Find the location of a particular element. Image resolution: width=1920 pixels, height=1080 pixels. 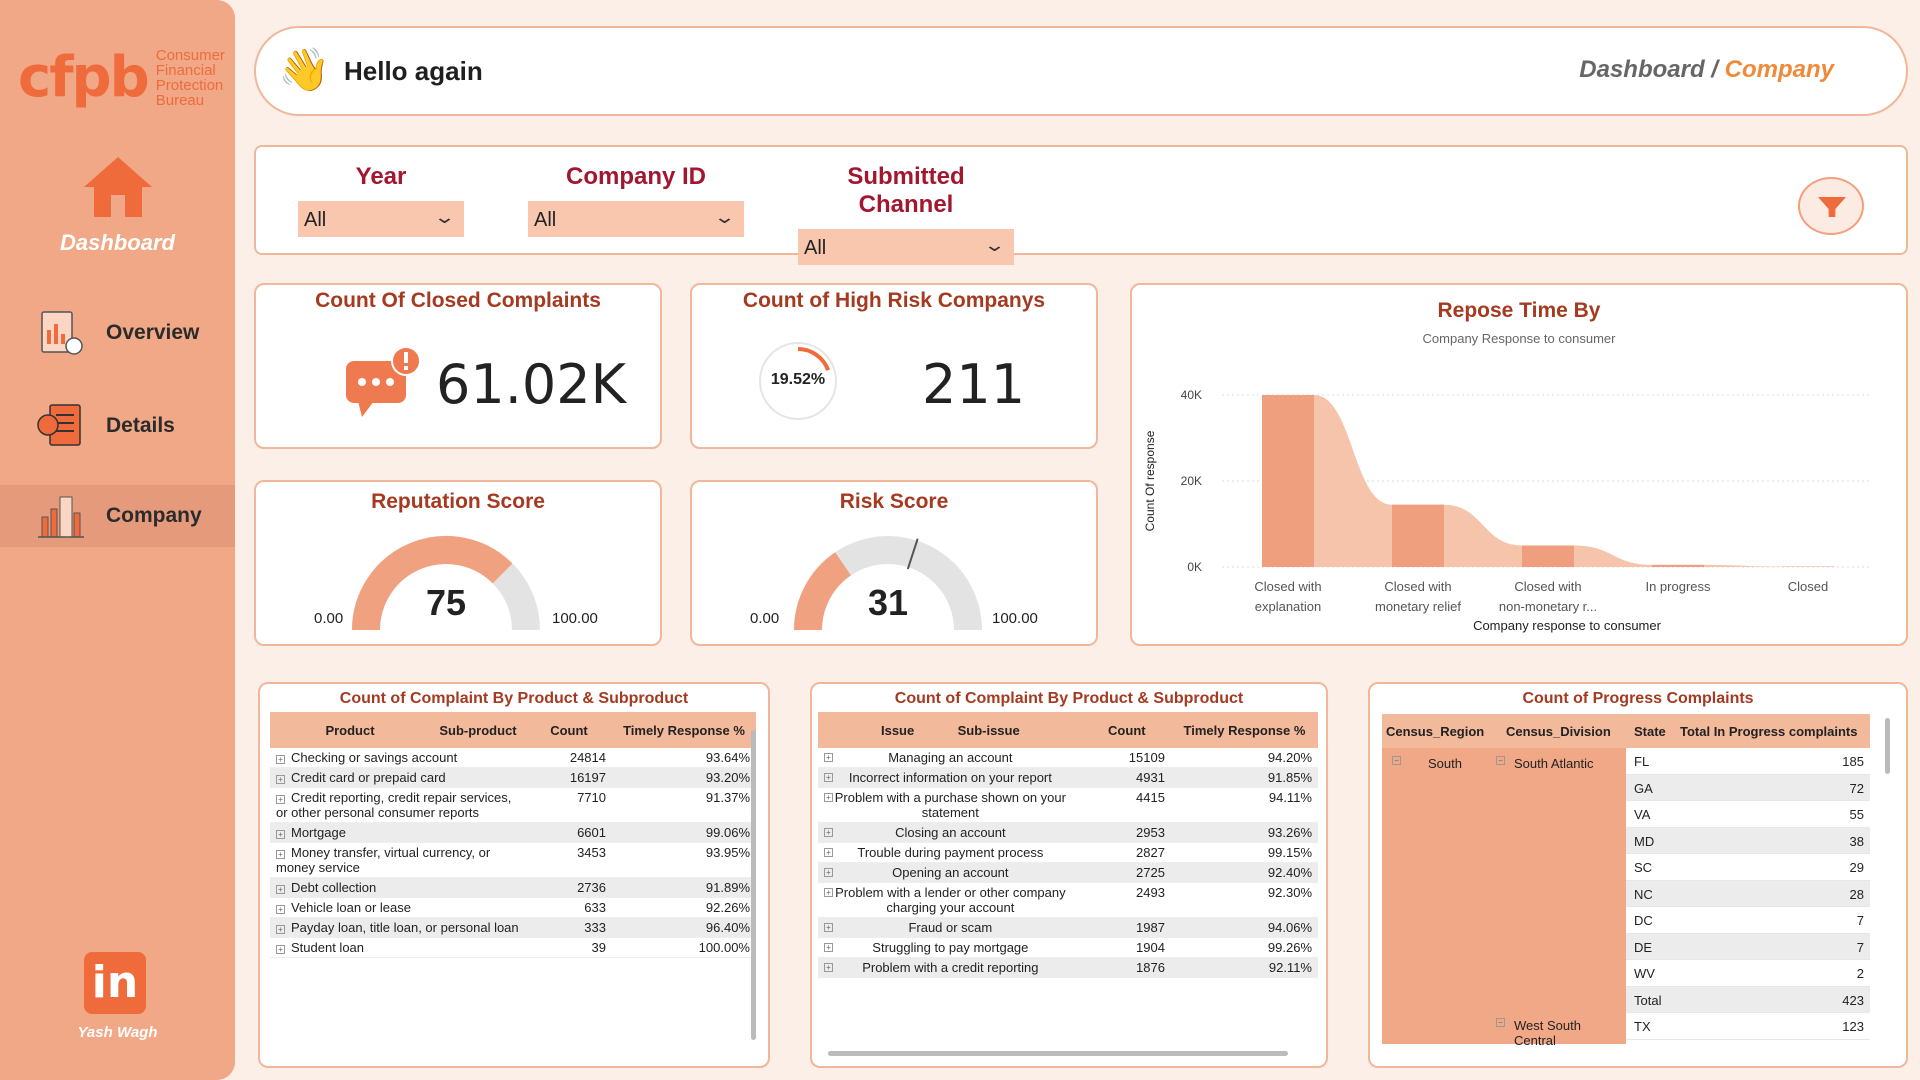

table-row: DE 7 is located at coordinates (1748, 946).